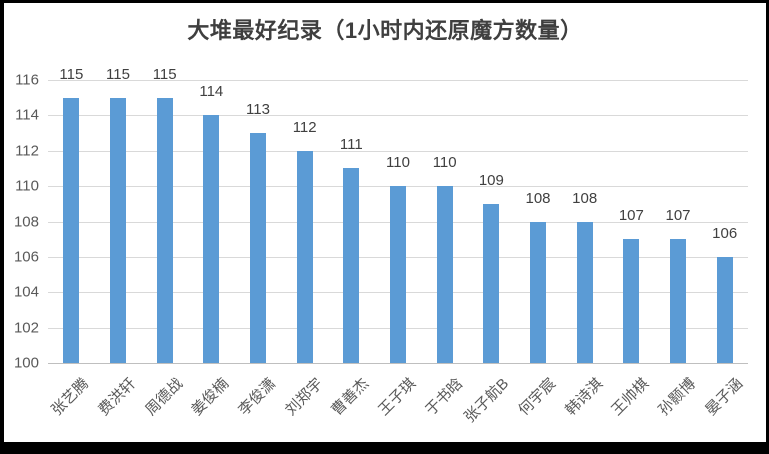 Image resolution: width=769 pixels, height=454 pixels. I want to click on value-label-刘郑宇: 112, so click(304, 127).